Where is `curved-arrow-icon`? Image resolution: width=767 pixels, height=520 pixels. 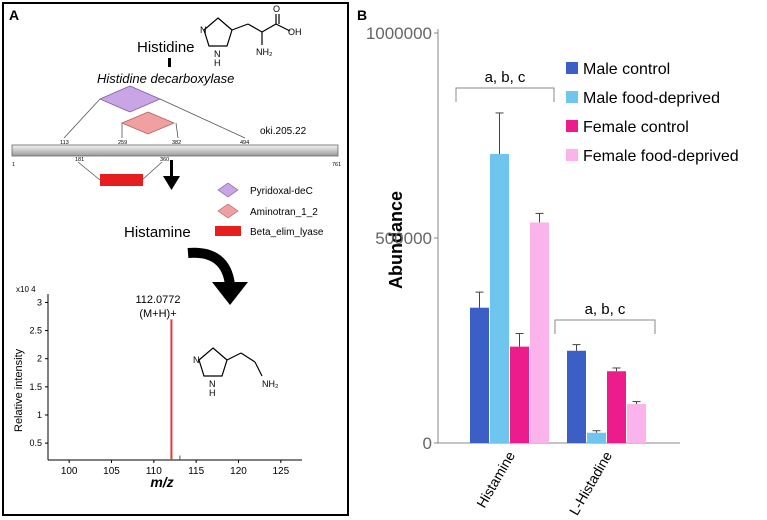 curved-arrow-icon is located at coordinates (217, 276).